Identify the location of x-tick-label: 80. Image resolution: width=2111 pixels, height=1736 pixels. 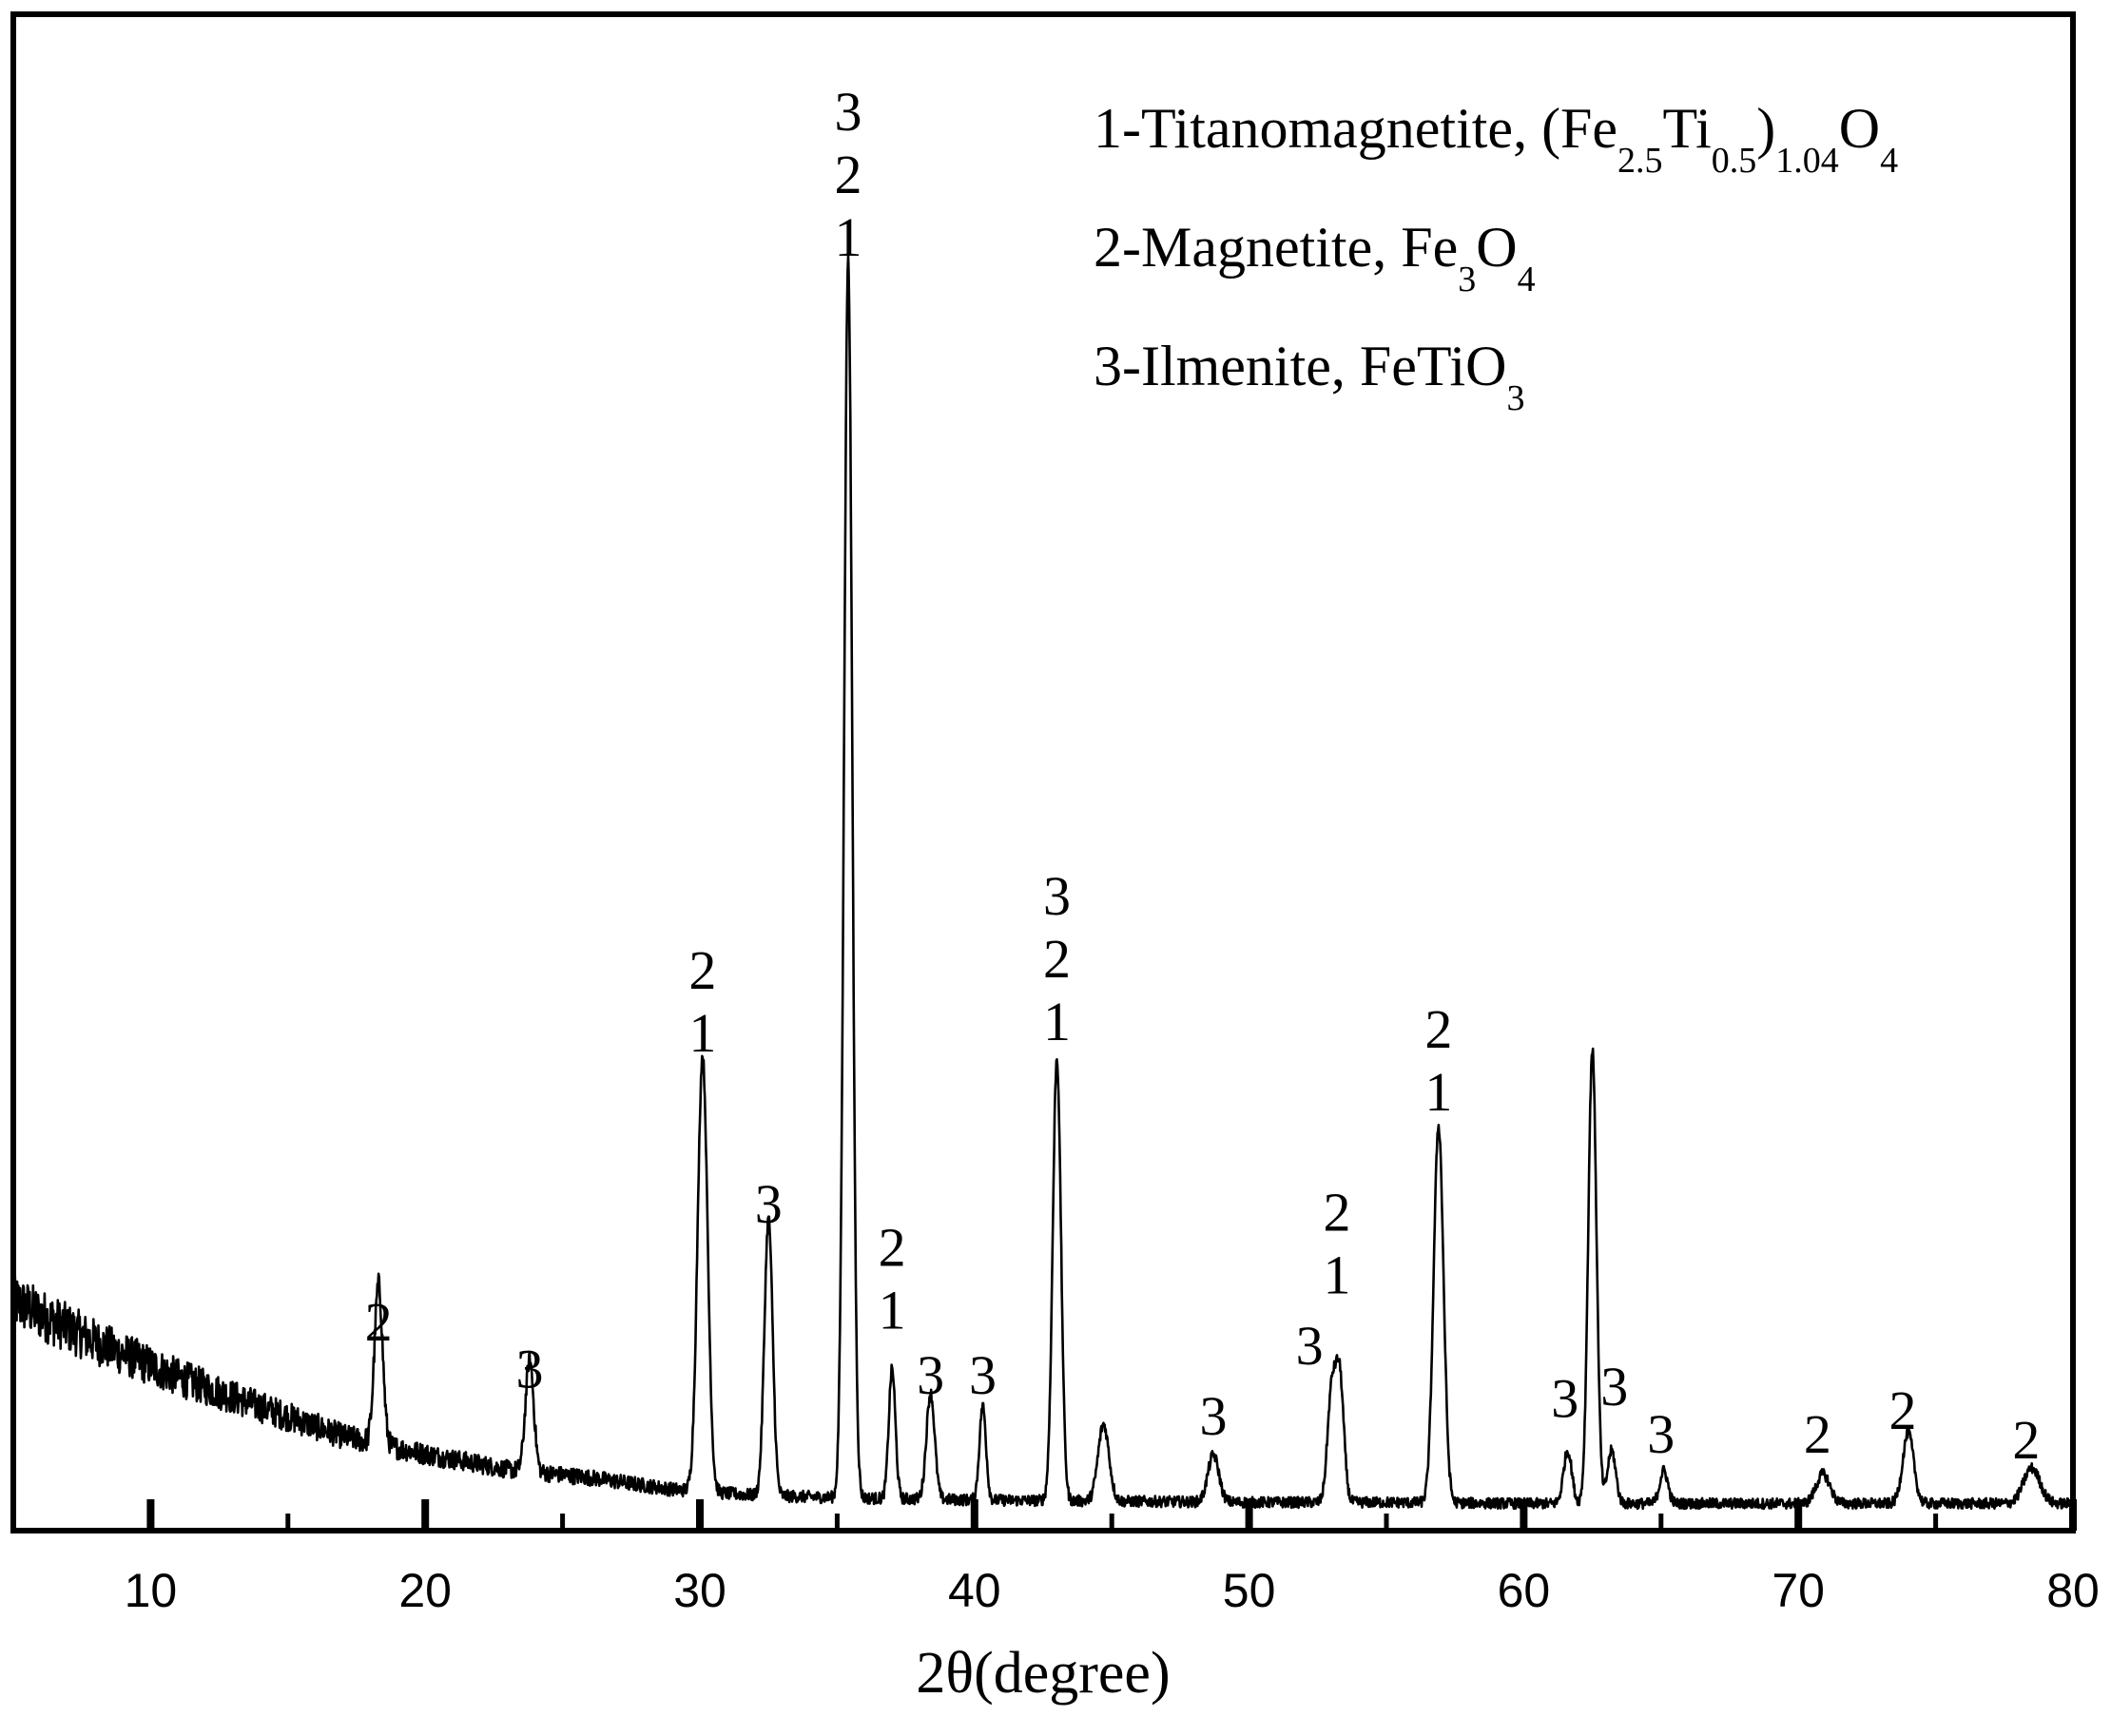
(2073, 1591).